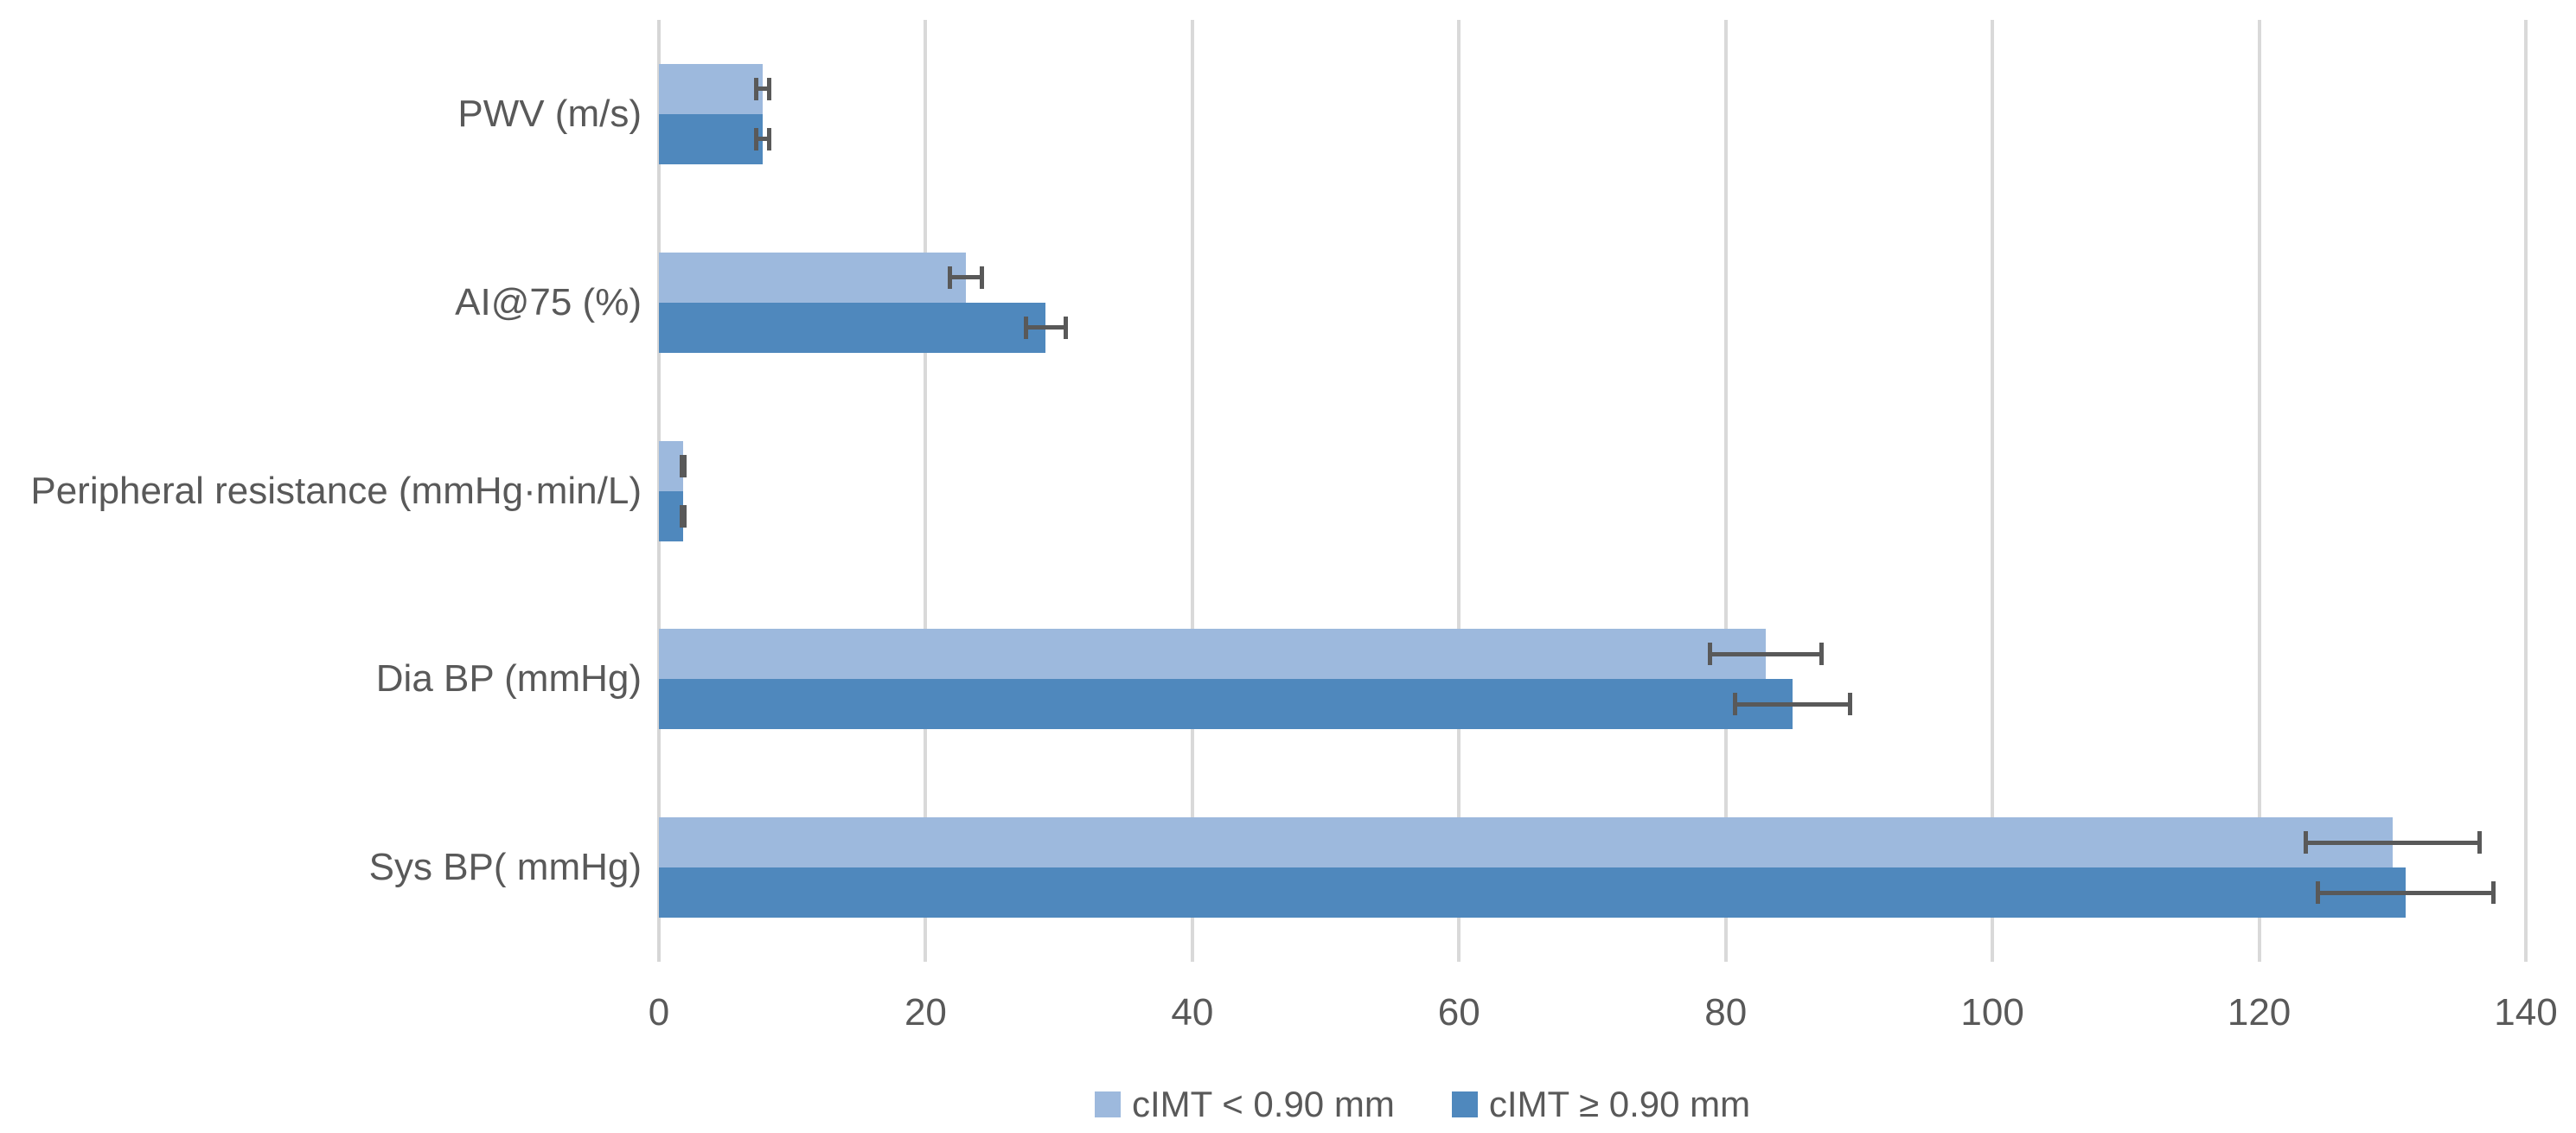 Image resolution: width=2576 pixels, height=1133 pixels. Describe the element at coordinates (1526, 842) in the screenshot. I see `bar-series0-cat4` at that location.